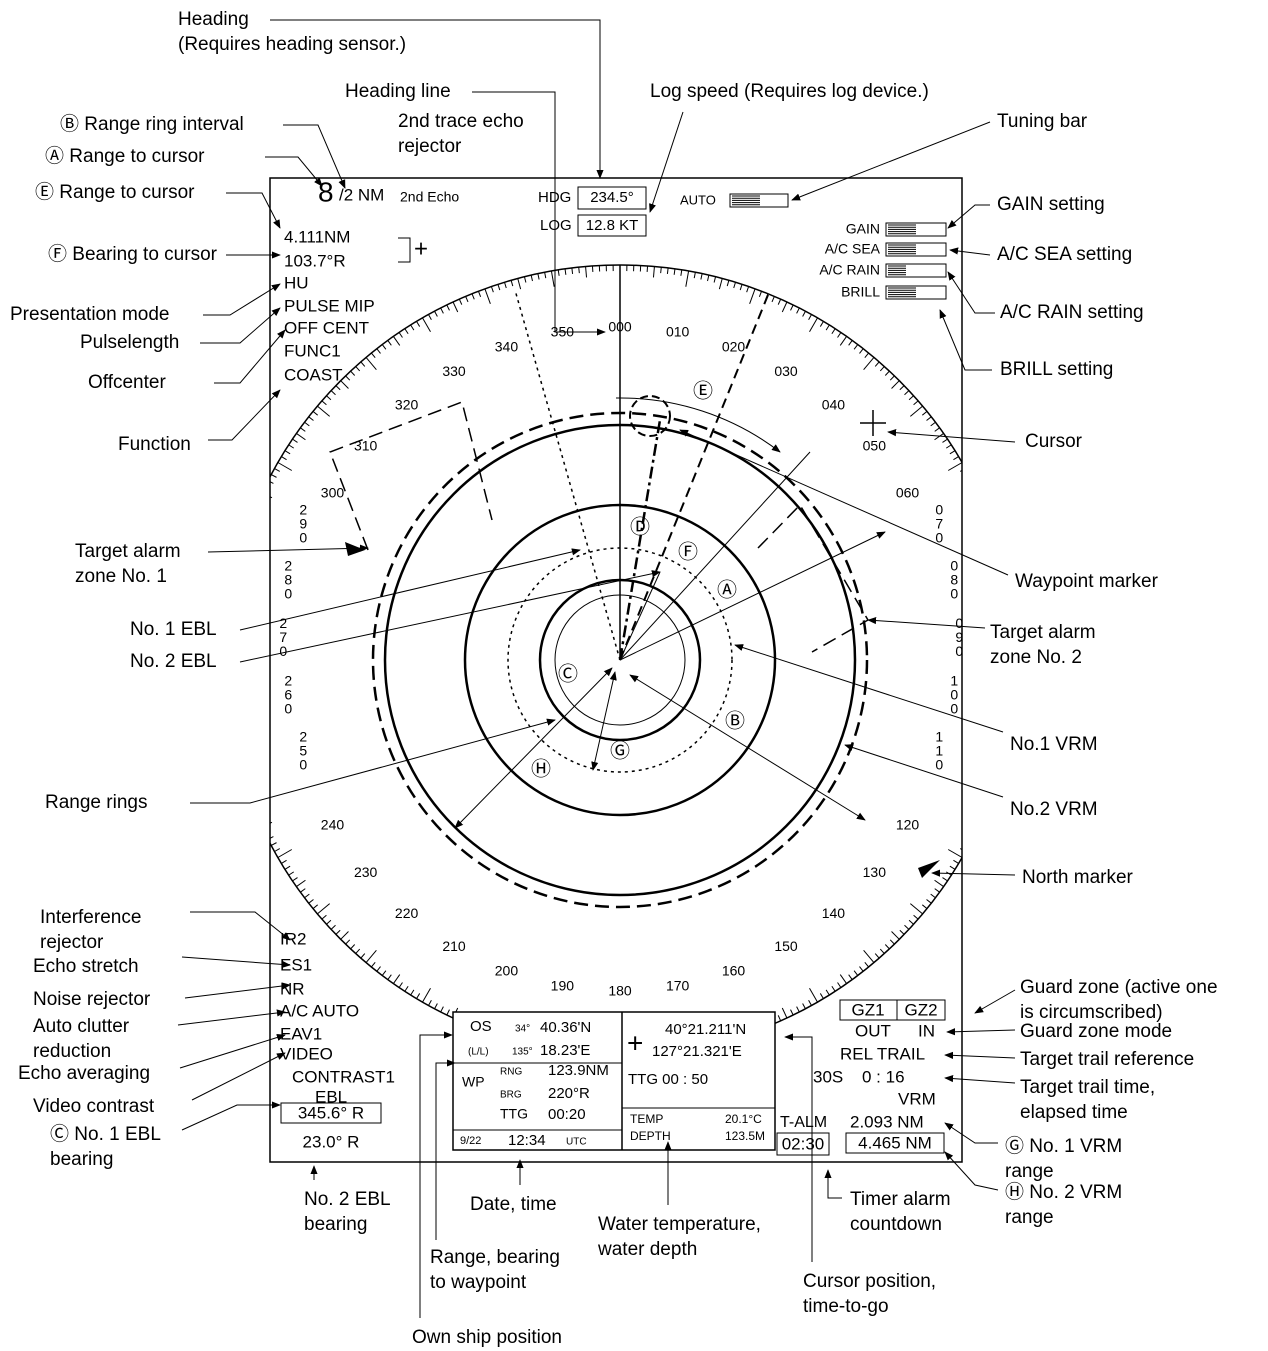  What do you see at coordinates (125, 156) in the screenshot?
I see `callout-label: Ⓐ Range to cursor` at bounding box center [125, 156].